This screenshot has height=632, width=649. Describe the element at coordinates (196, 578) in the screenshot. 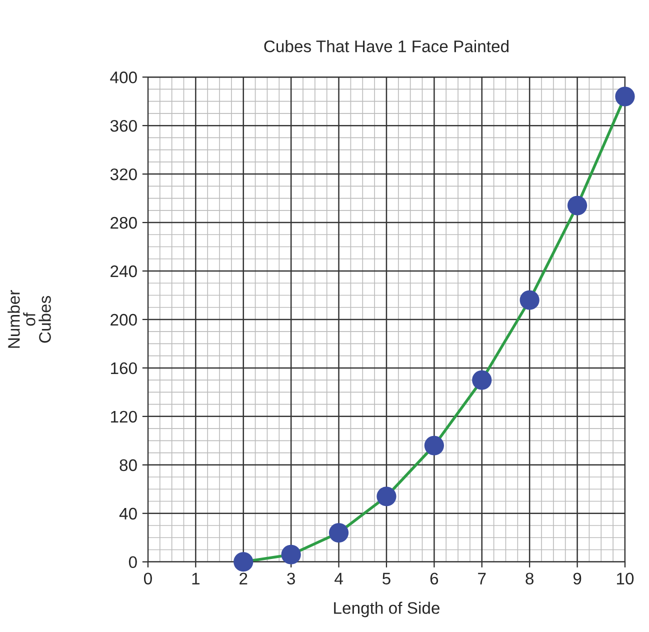

I see `x-tick-label: 1` at that location.